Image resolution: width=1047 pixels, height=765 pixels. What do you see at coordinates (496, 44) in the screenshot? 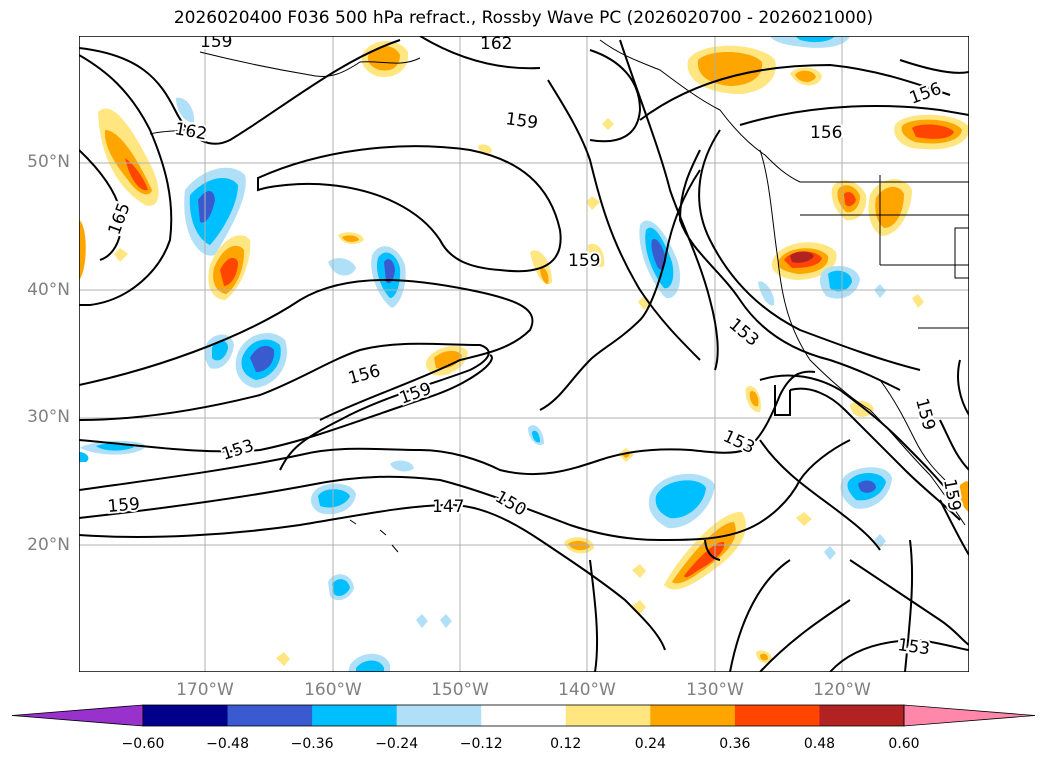
I see `contour-label: 162` at bounding box center [496, 44].